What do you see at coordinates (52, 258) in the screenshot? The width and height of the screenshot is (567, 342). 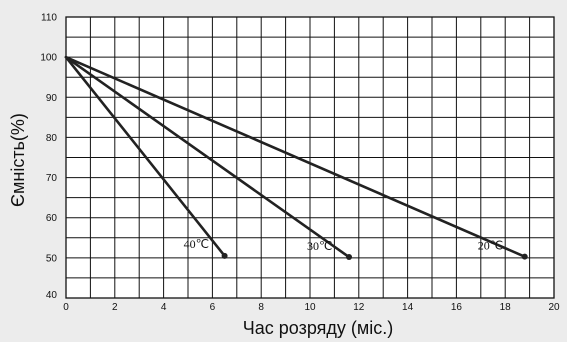 I see `y-tick-label: 50` at bounding box center [52, 258].